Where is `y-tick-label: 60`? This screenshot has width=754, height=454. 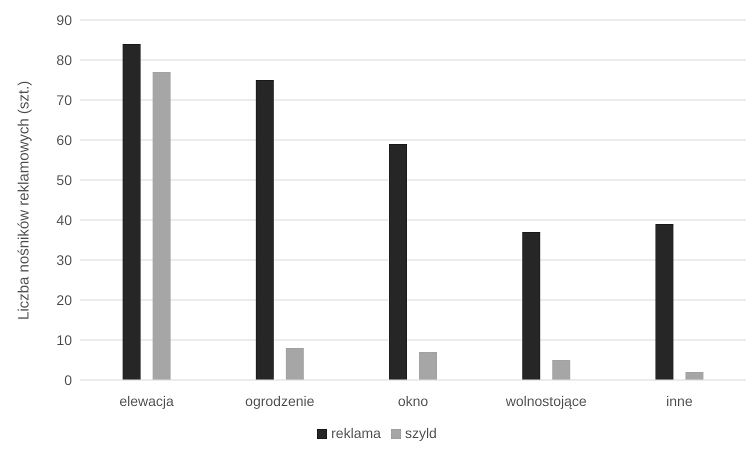
y-tick-label: 60 is located at coordinates (64, 140).